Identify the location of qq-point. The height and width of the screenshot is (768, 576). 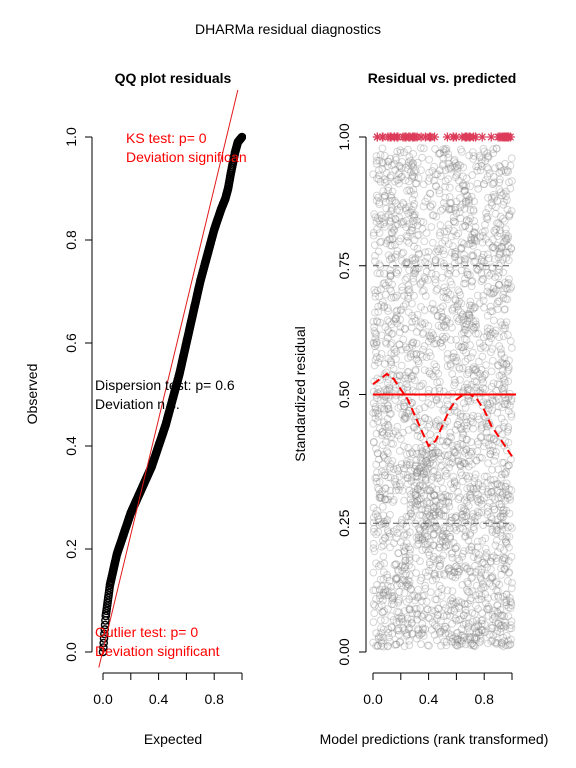
(104, 638).